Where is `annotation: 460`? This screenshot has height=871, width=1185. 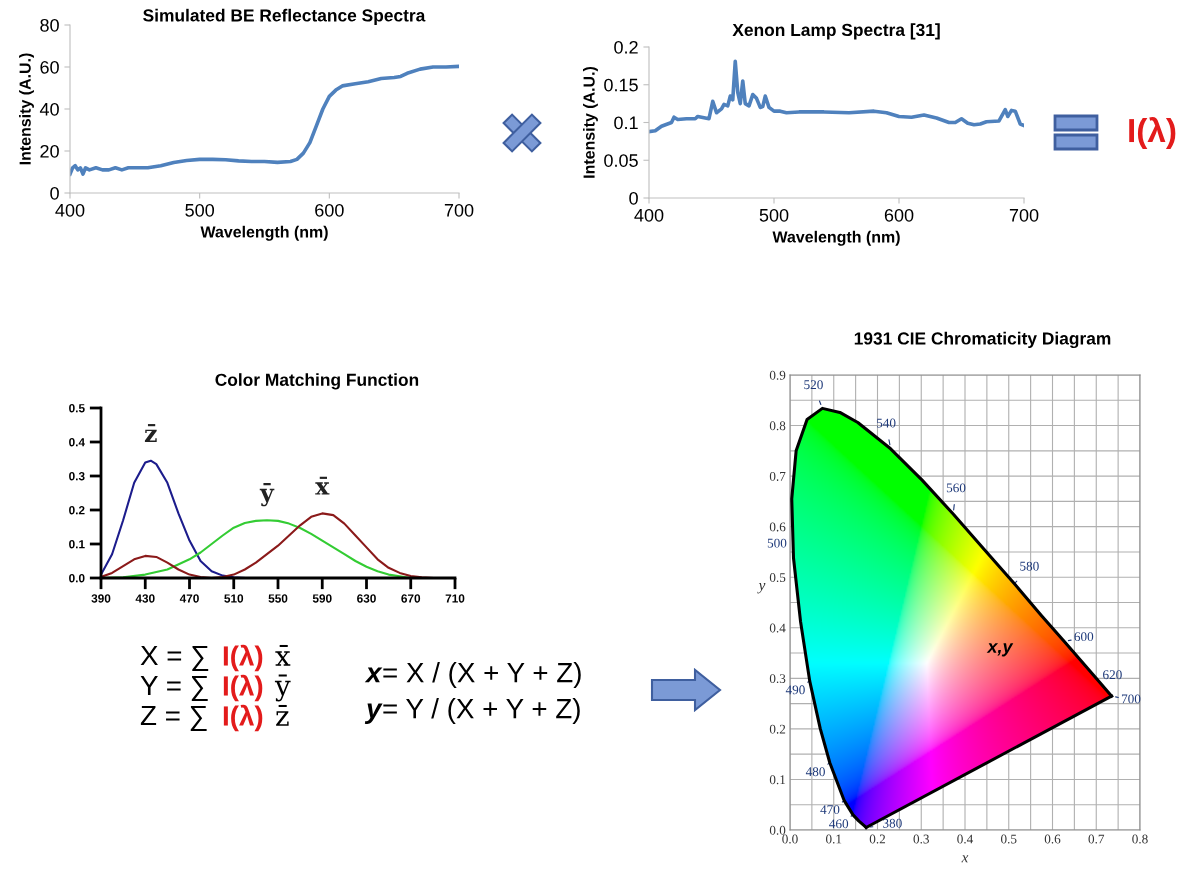
annotation: 460 is located at coordinates (839, 824).